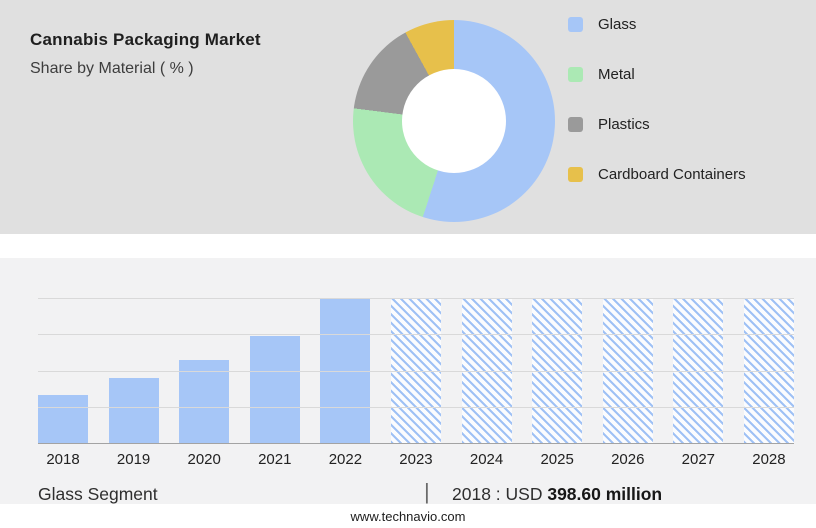 The height and width of the screenshot is (528, 816). I want to click on legend-item-plastics: Plastics, so click(657, 124).